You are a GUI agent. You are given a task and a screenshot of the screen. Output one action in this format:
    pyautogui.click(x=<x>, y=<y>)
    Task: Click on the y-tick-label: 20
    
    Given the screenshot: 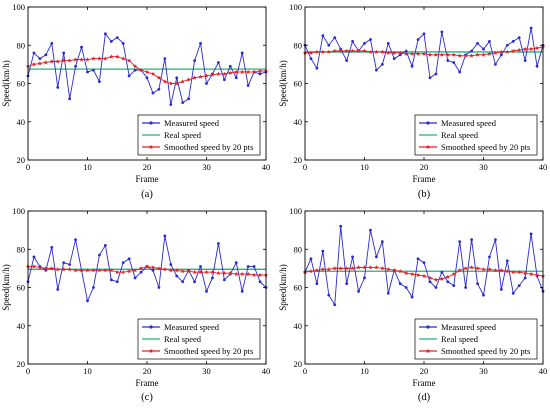 What is the action you would take?
    pyautogui.click(x=298, y=364)
    